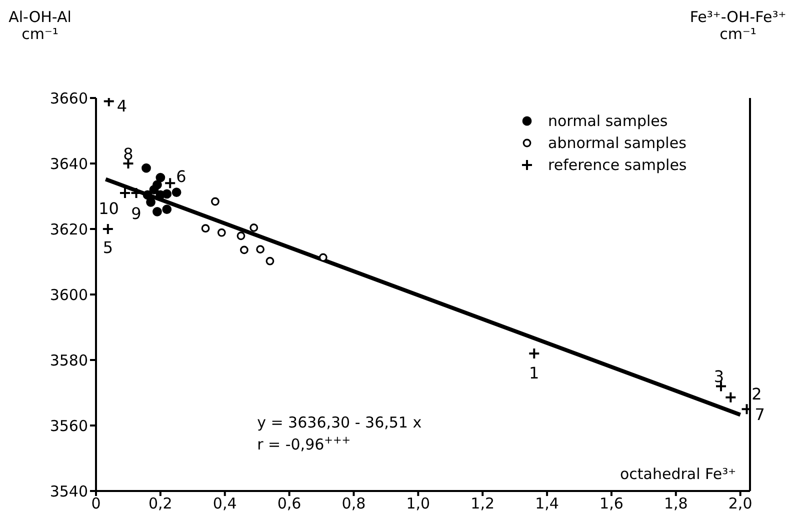  I want to click on y-tick-label: 3620, so click(69, 229).